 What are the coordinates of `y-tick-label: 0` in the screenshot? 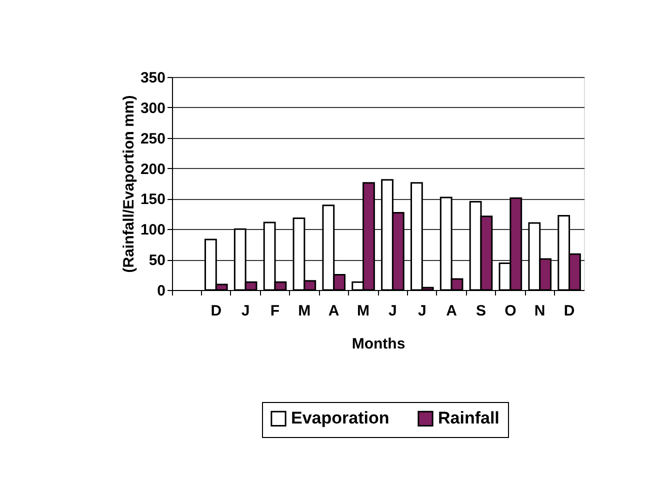 It's located at (161, 291).